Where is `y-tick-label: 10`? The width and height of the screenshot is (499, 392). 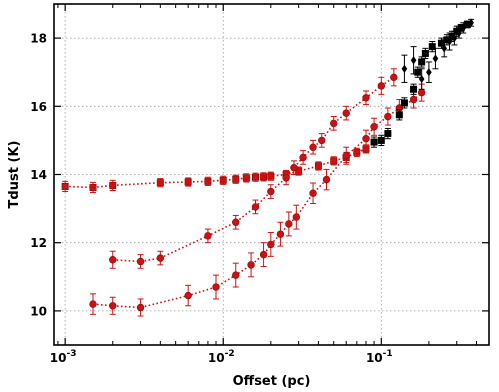
y-tick-label: 10 is located at coordinates (38, 311).